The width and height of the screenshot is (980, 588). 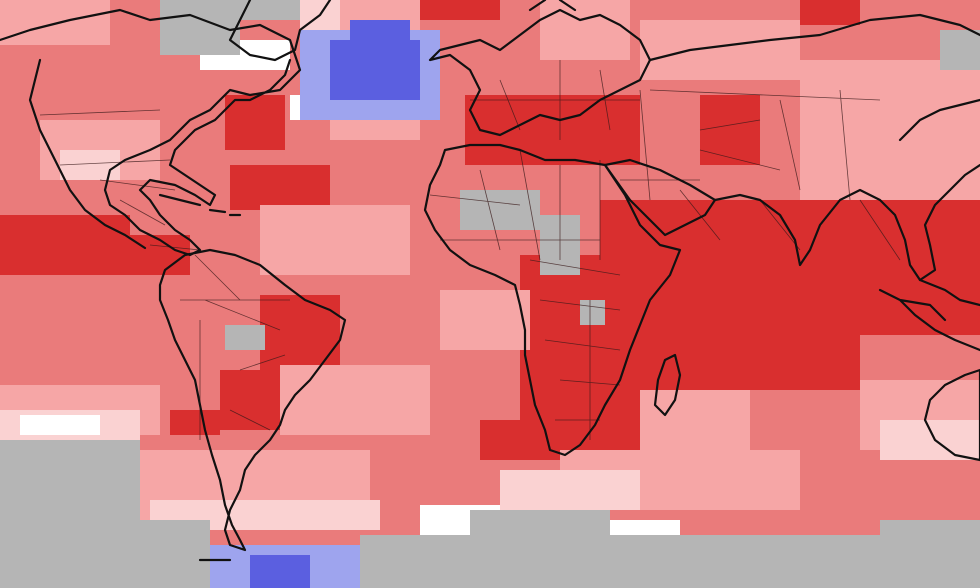 I want to click on greenland-coastline, so click(x=280, y=31).